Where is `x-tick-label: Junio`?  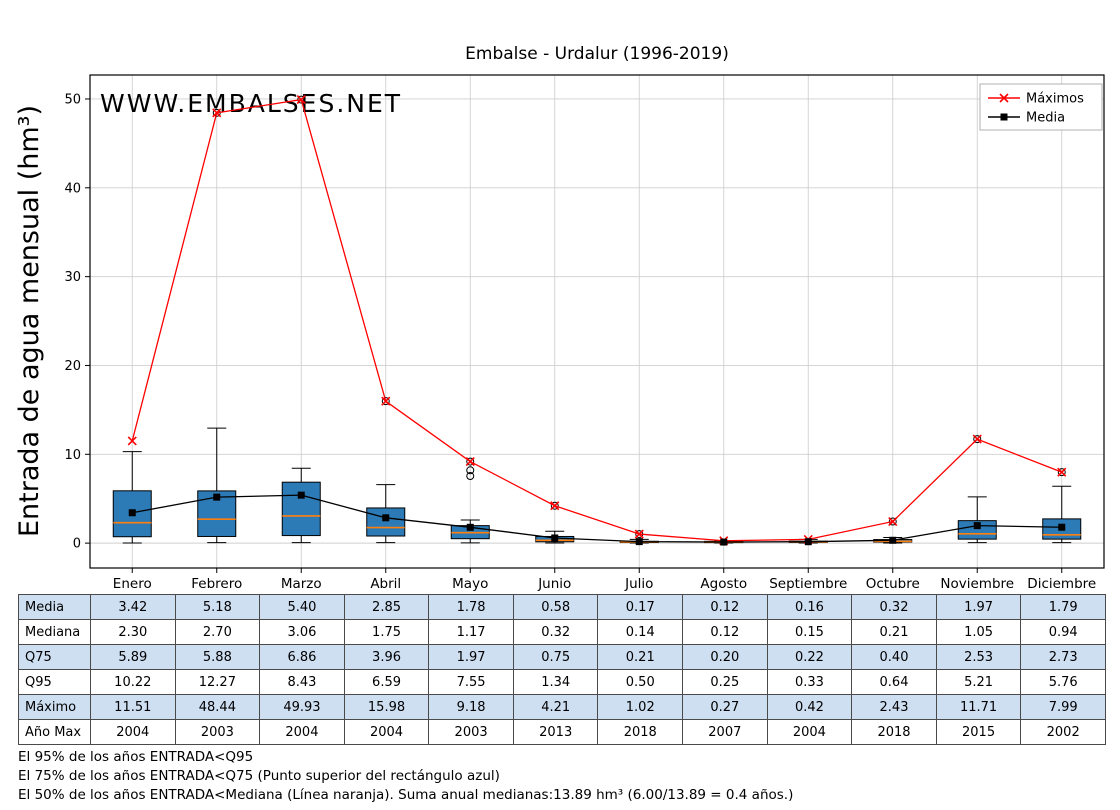
x-tick-label: Junio is located at coordinates (554, 584).